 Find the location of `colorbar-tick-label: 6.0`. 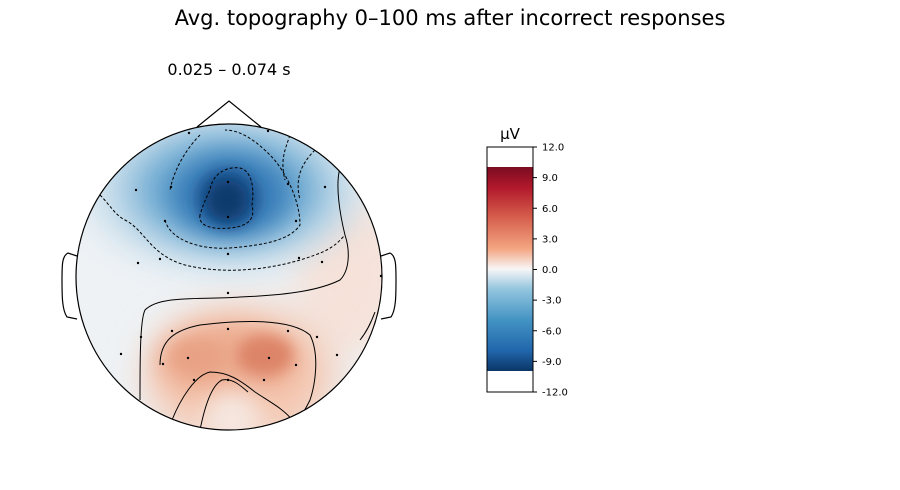

colorbar-tick-label: 6.0 is located at coordinates (550, 209).